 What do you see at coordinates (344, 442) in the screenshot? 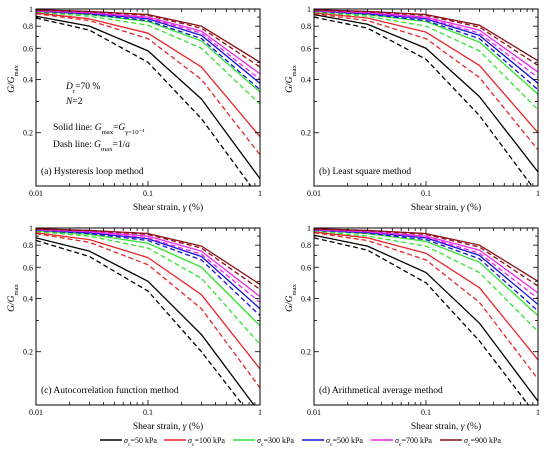
I see `legend-label: σc=500 kPa` at bounding box center [344, 442].